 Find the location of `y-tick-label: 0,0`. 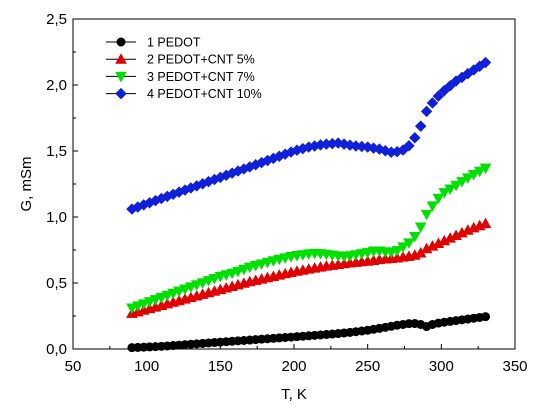

y-tick-label: 0,0 is located at coordinates (56, 349).